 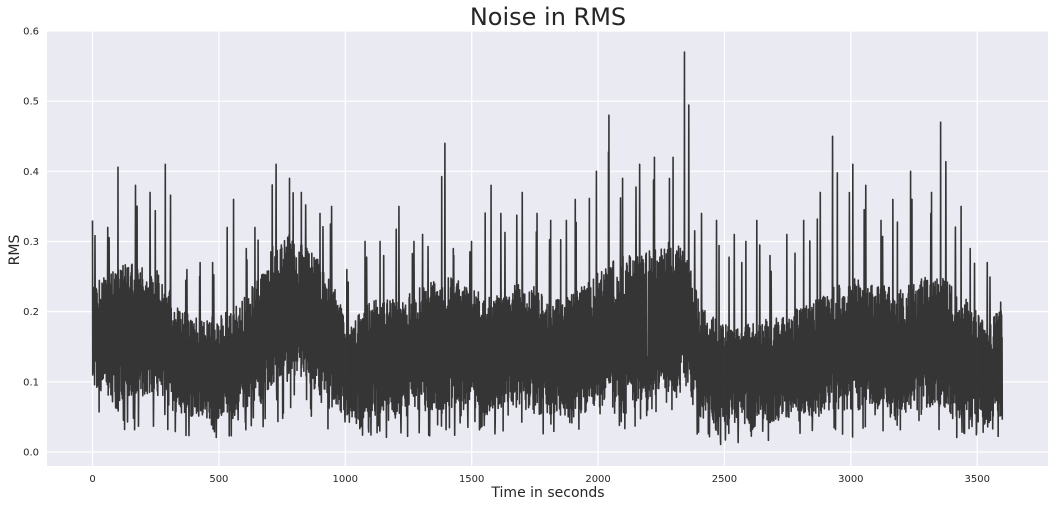 I want to click on y-tick-label: 0.1, so click(x=31, y=382).